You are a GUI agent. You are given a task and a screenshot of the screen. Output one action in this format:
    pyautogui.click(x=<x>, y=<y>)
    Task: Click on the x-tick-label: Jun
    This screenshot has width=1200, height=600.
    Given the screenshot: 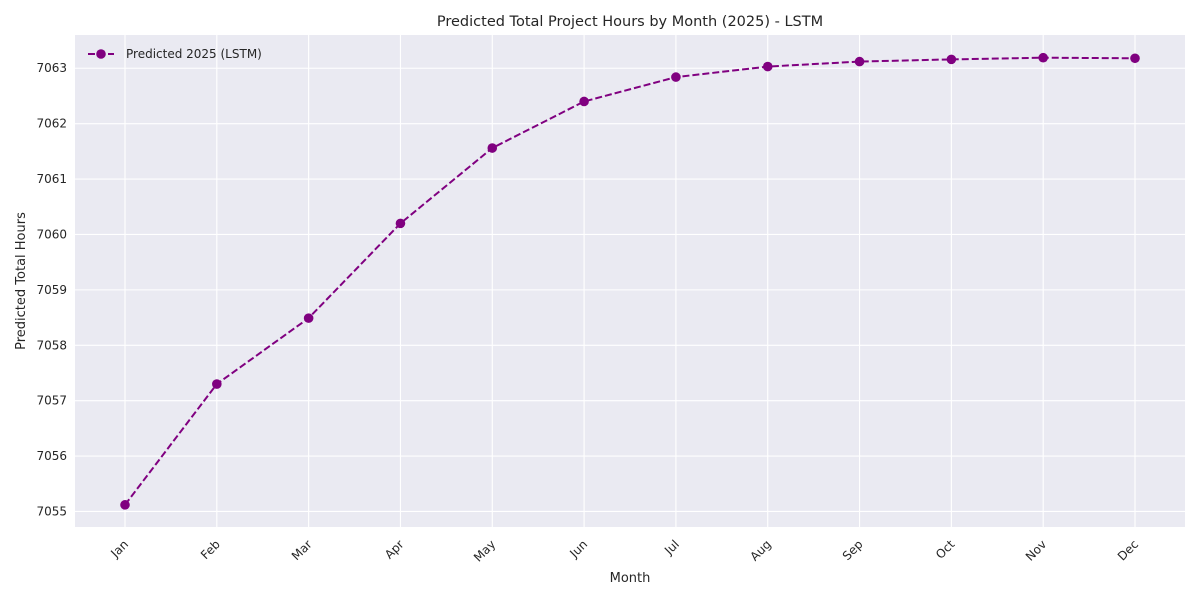 What is the action you would take?
    pyautogui.click(x=578, y=549)
    